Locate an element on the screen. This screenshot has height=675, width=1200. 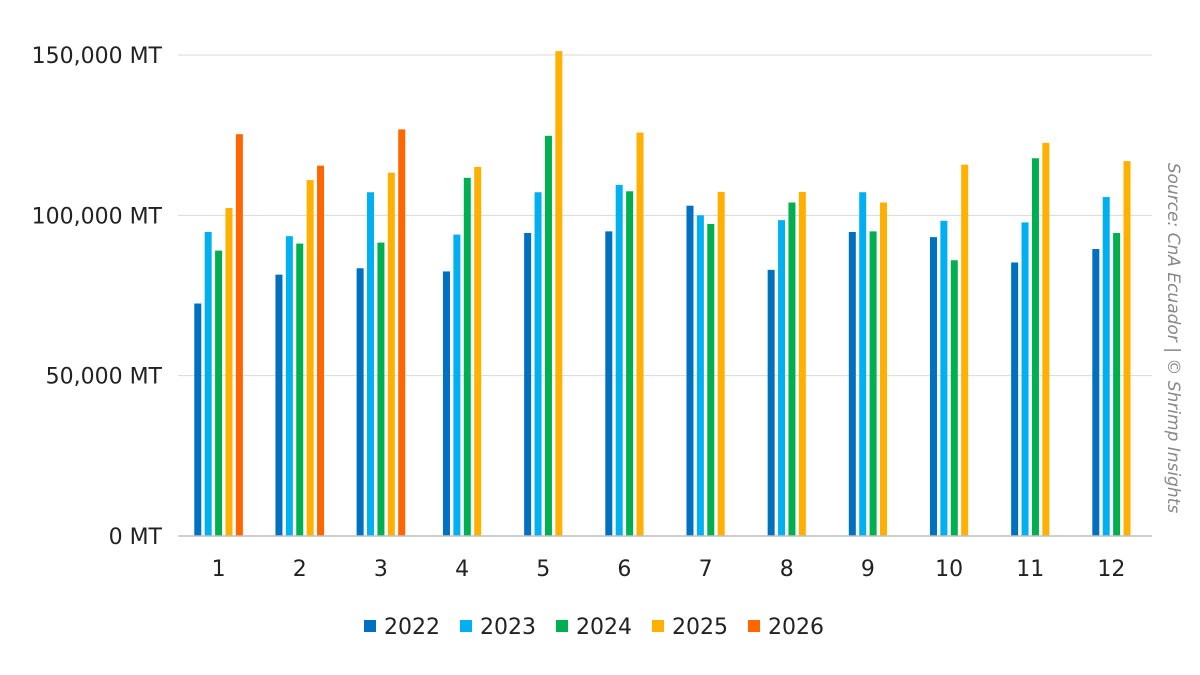
legend: 2022 2023 2024 2025 2026 is located at coordinates (594, 627).